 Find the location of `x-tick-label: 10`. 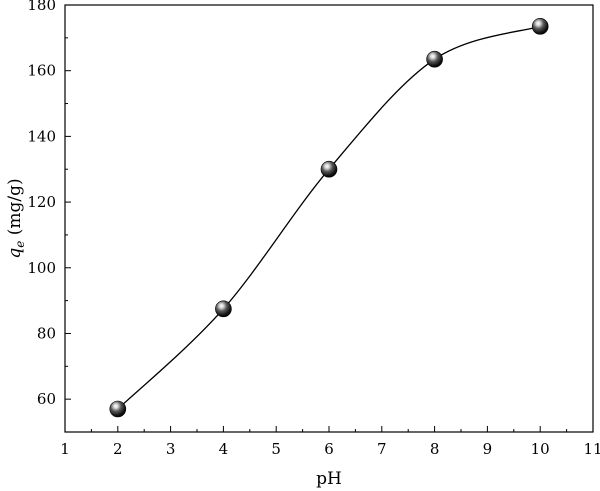

x-tick-label: 10 is located at coordinates (540, 449).